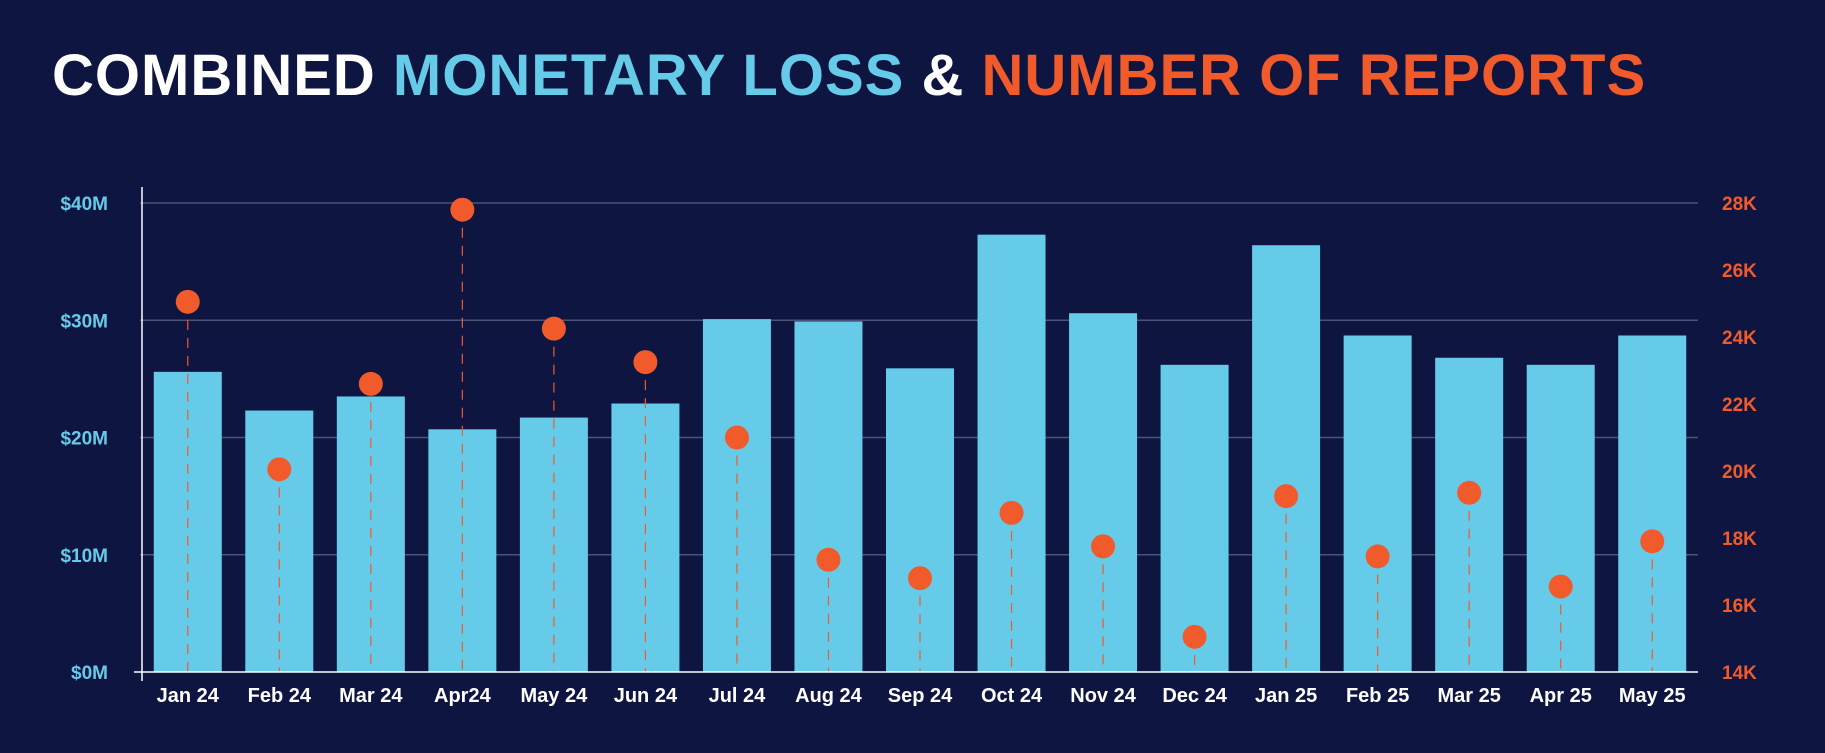 This screenshot has width=1825, height=753. Describe the element at coordinates (214, 75) in the screenshot. I see `title-part-combined: COMBINED` at that location.